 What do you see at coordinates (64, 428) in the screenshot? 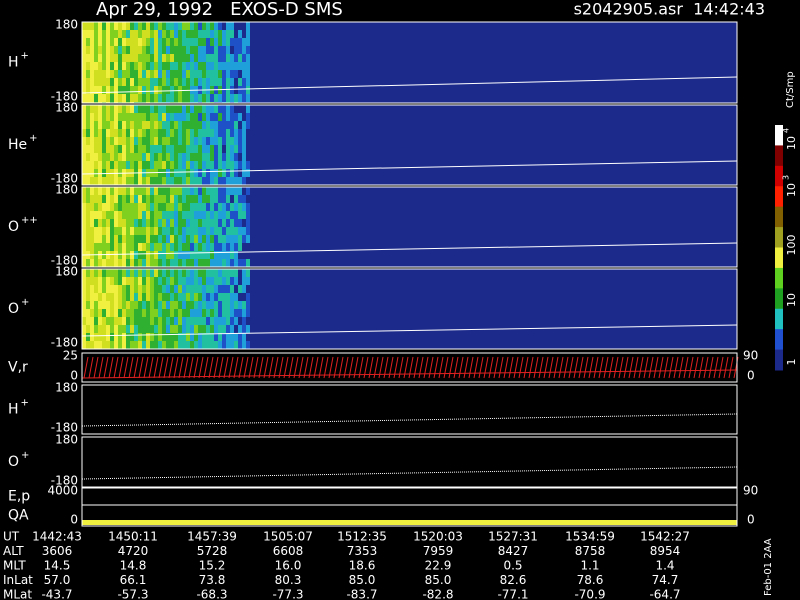
I see `axis-bottom-label: -180` at bounding box center [64, 428].